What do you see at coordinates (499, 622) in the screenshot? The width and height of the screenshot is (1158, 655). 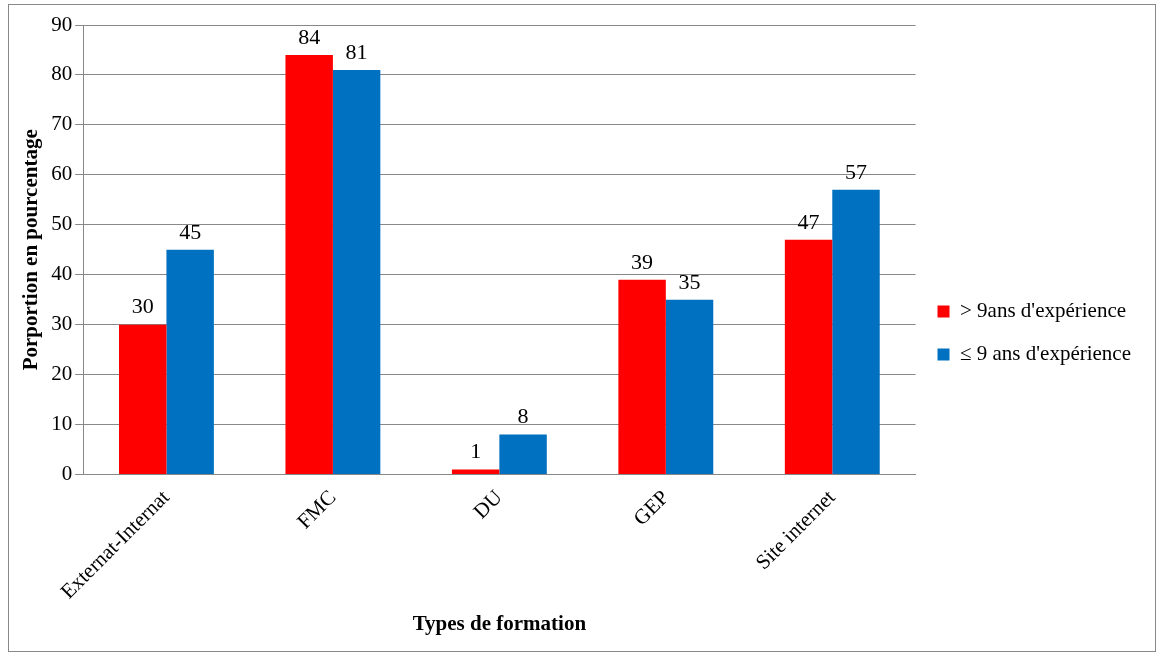 I see `x-axis-title: Types de formation` at bounding box center [499, 622].